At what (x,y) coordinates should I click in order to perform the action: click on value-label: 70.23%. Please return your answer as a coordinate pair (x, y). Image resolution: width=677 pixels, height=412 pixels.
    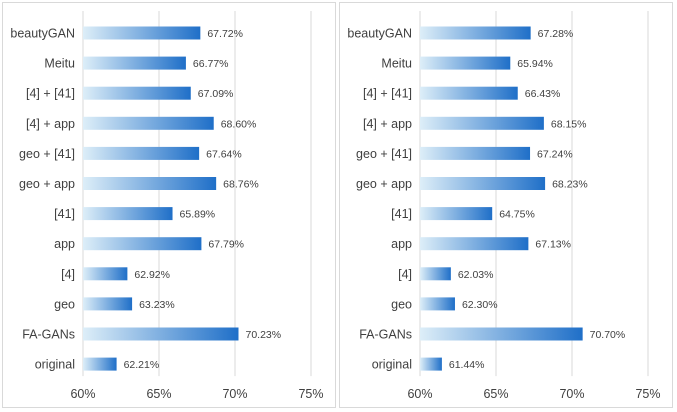
    Looking at the image, I should click on (263, 335).